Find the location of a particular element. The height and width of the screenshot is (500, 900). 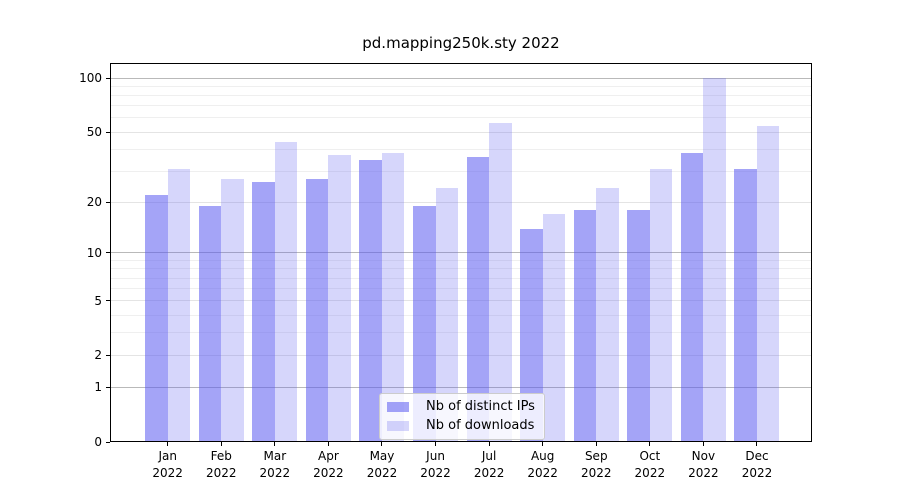

legend-swatch-downloads is located at coordinates (398, 425).